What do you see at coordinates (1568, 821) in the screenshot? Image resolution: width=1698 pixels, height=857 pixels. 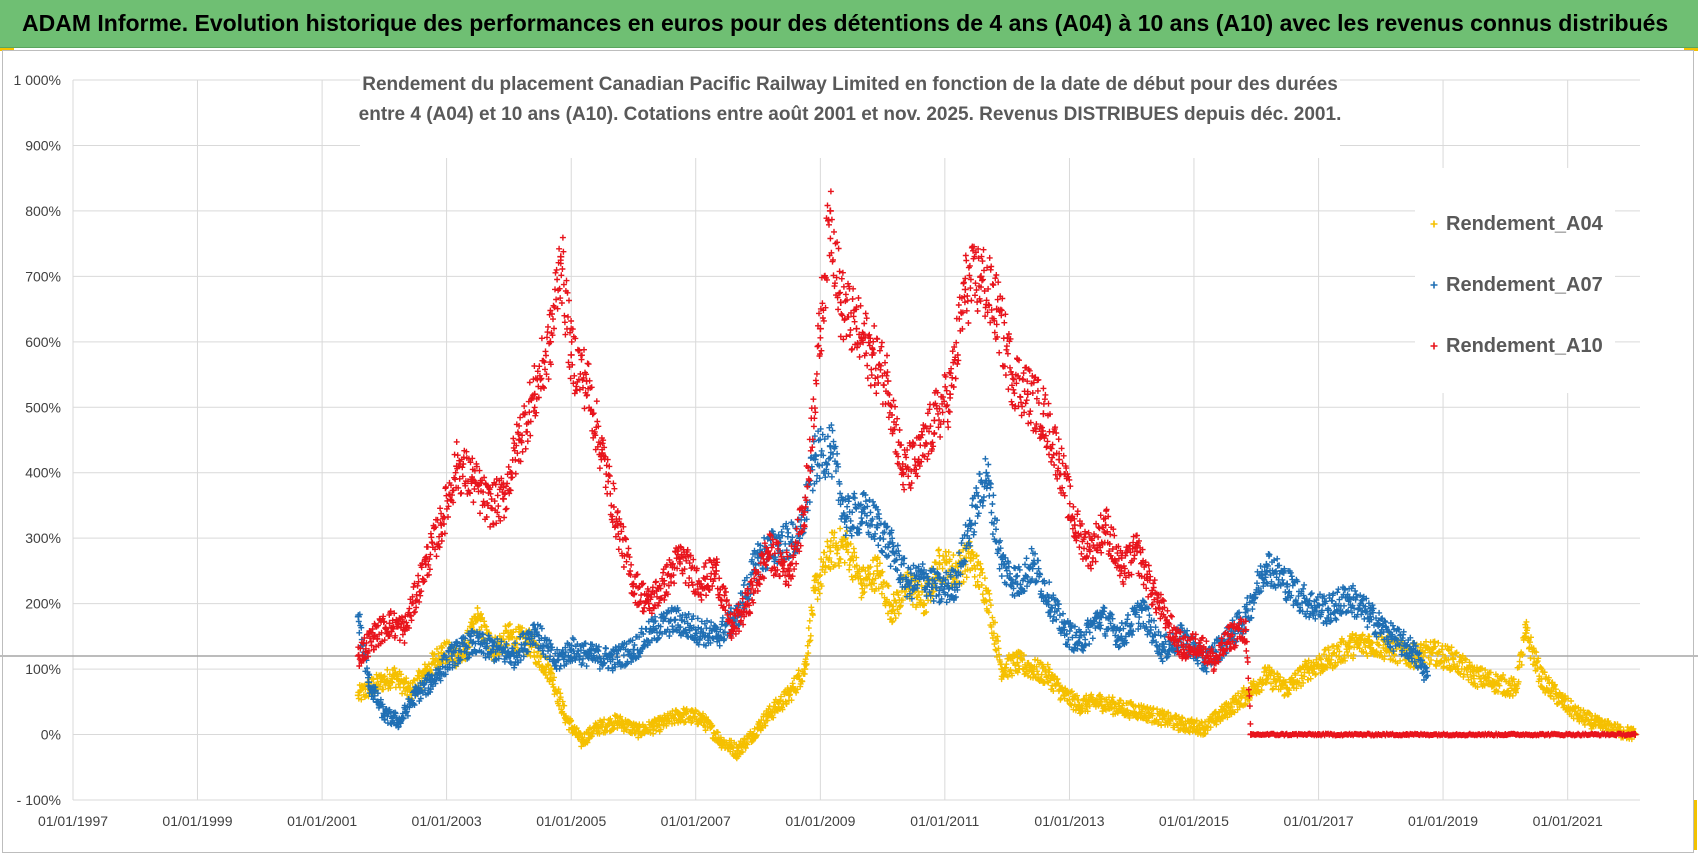 I see `x-tick-label: 01/01/2021` at bounding box center [1568, 821].